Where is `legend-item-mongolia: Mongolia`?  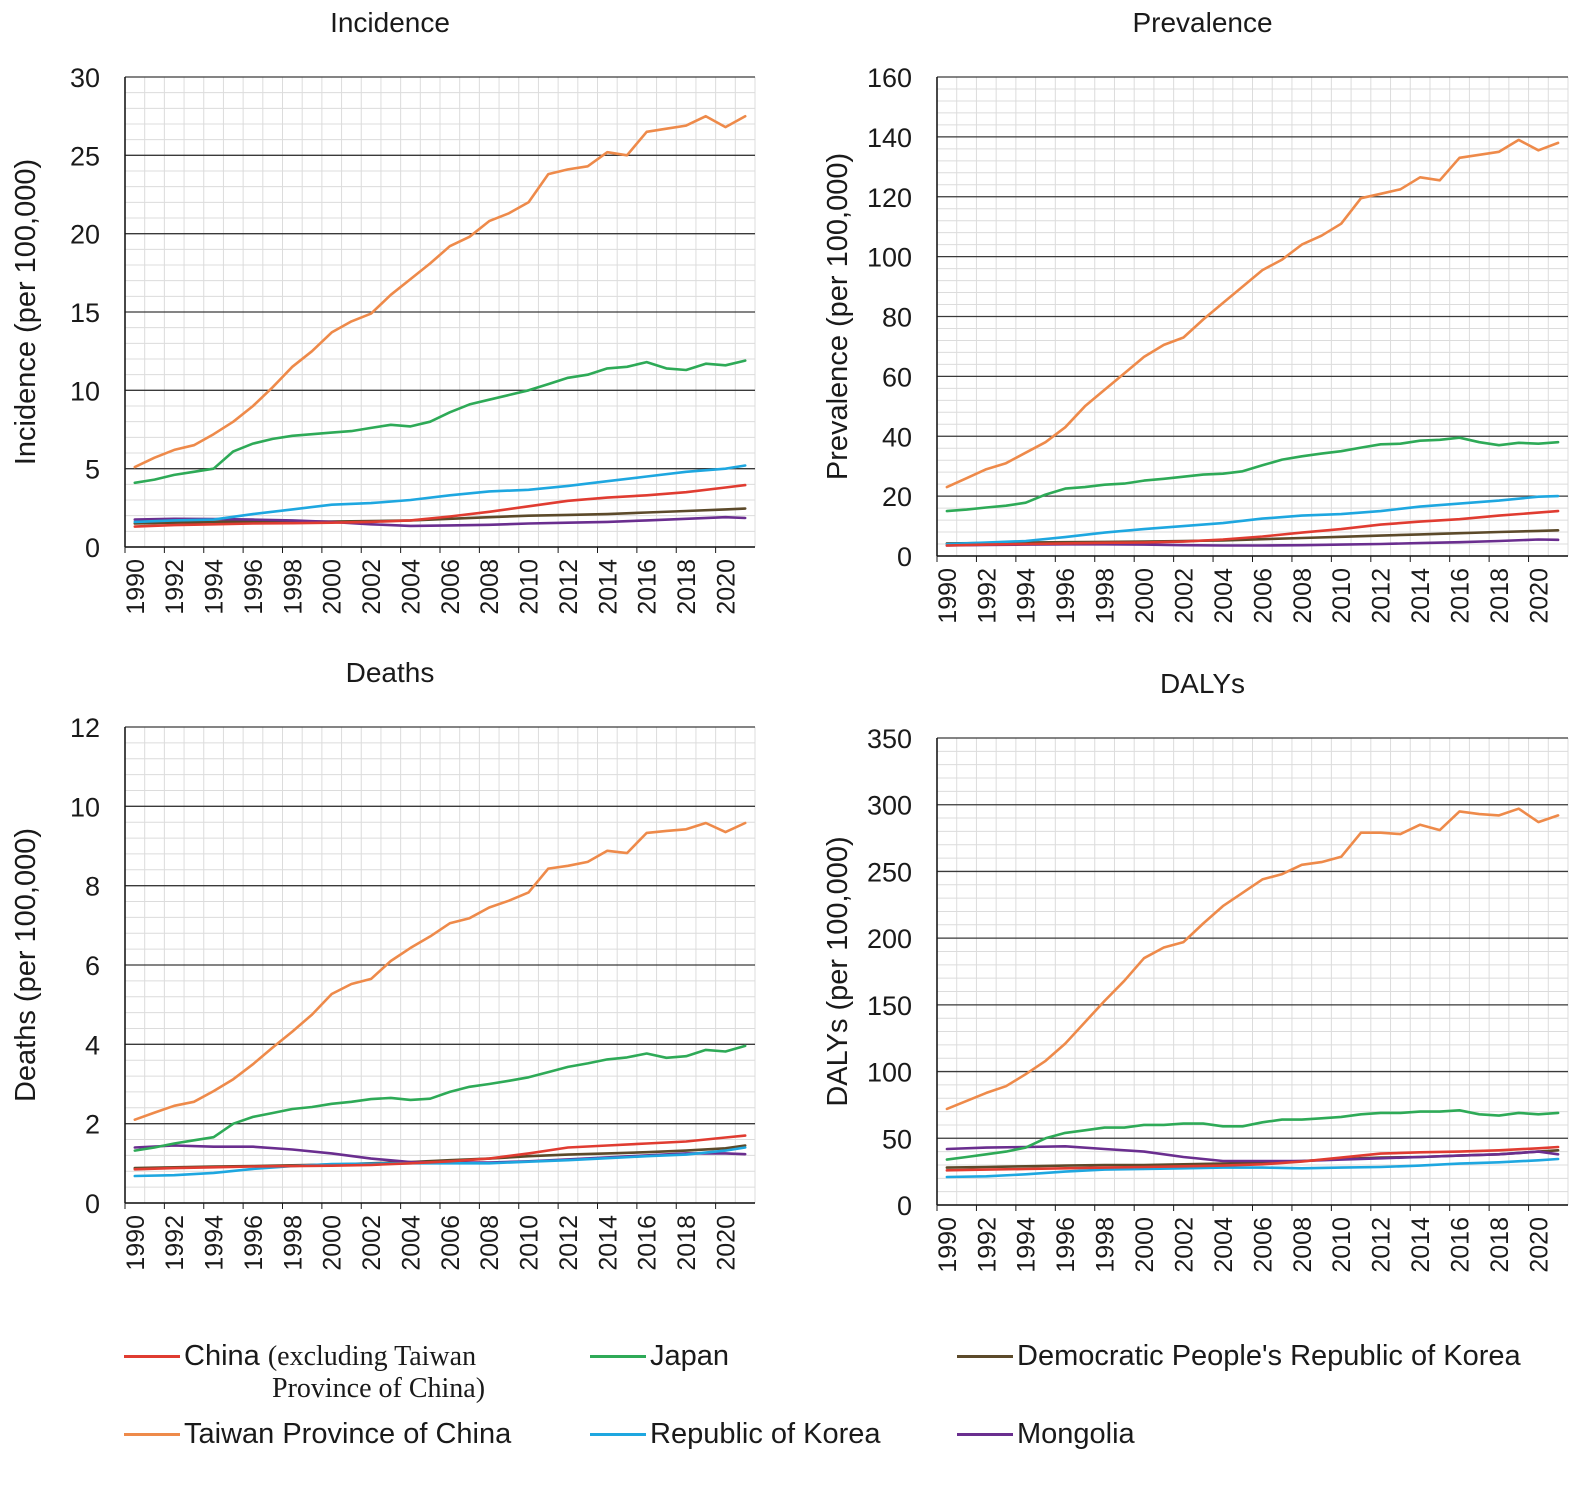
legend-item-mongolia: Mongolia is located at coordinates (1046, 1434).